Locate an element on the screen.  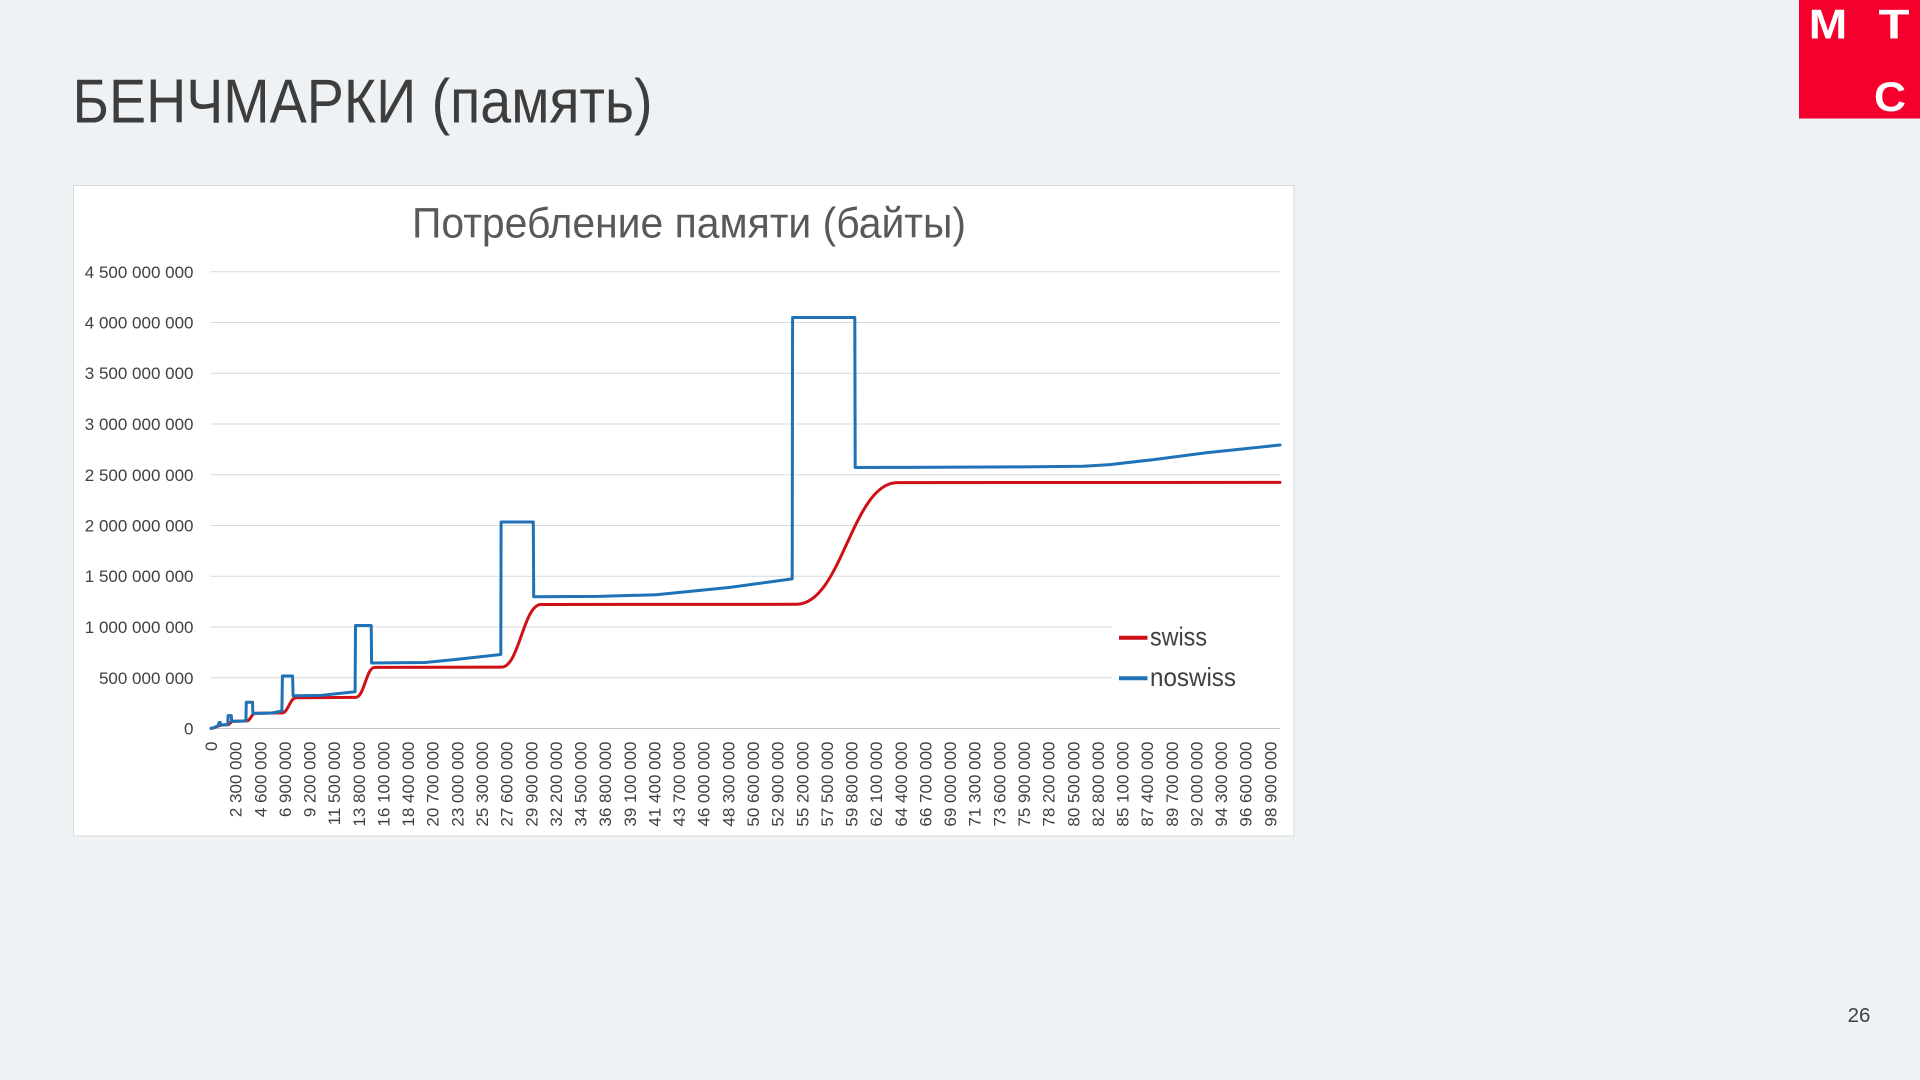
svg-text: 1 500 000 000 is located at coordinates (139, 576).